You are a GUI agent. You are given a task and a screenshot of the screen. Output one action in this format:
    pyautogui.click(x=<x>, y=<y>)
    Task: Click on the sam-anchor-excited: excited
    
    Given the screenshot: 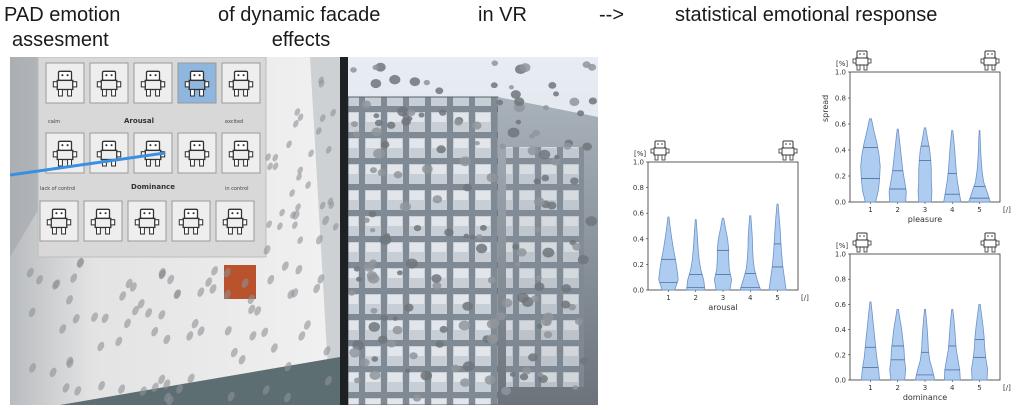 What is the action you would take?
    pyautogui.click(x=234, y=122)
    